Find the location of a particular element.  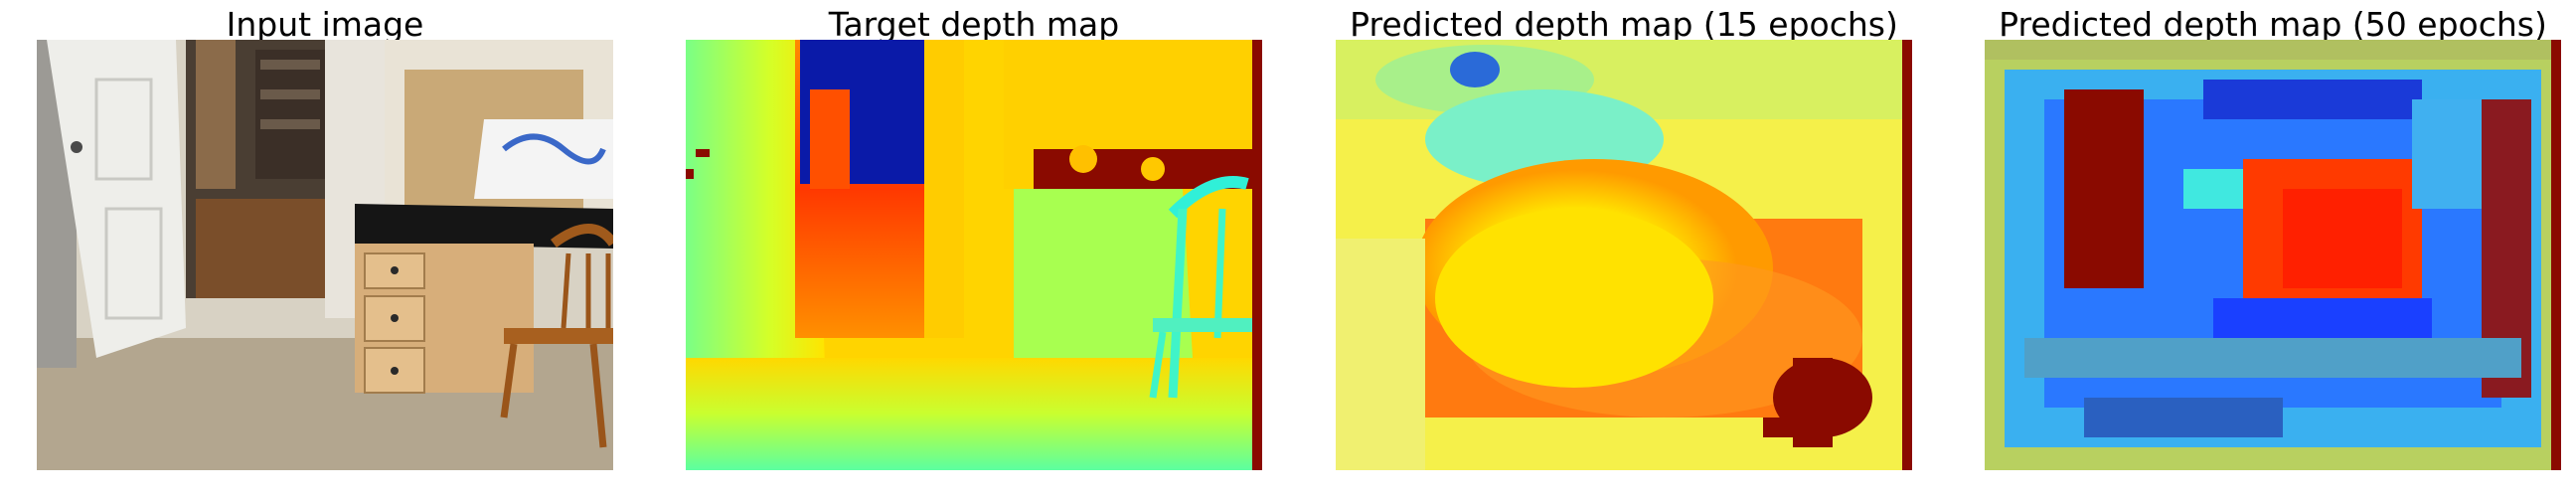

panel-title: Predicted depth map (50 epochs) is located at coordinates (2273, 24).